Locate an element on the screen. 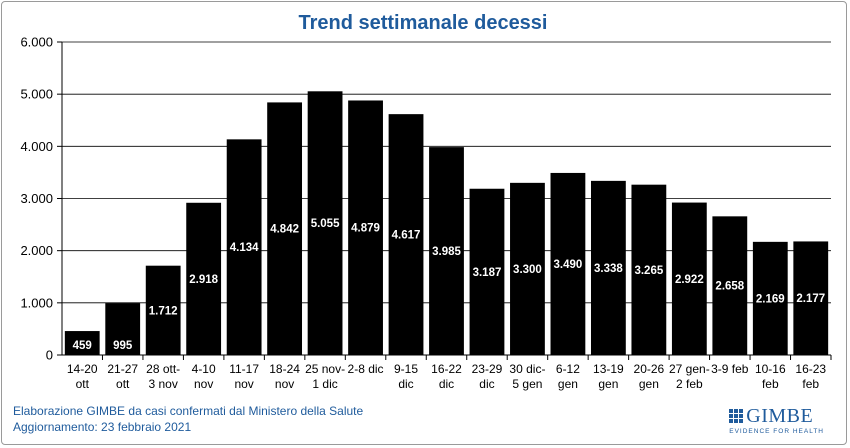 Image resolution: width=850 pixels, height=448 pixels. footer-updated: Aggiornamento: 23 febbraio 2021 is located at coordinates (102, 427).